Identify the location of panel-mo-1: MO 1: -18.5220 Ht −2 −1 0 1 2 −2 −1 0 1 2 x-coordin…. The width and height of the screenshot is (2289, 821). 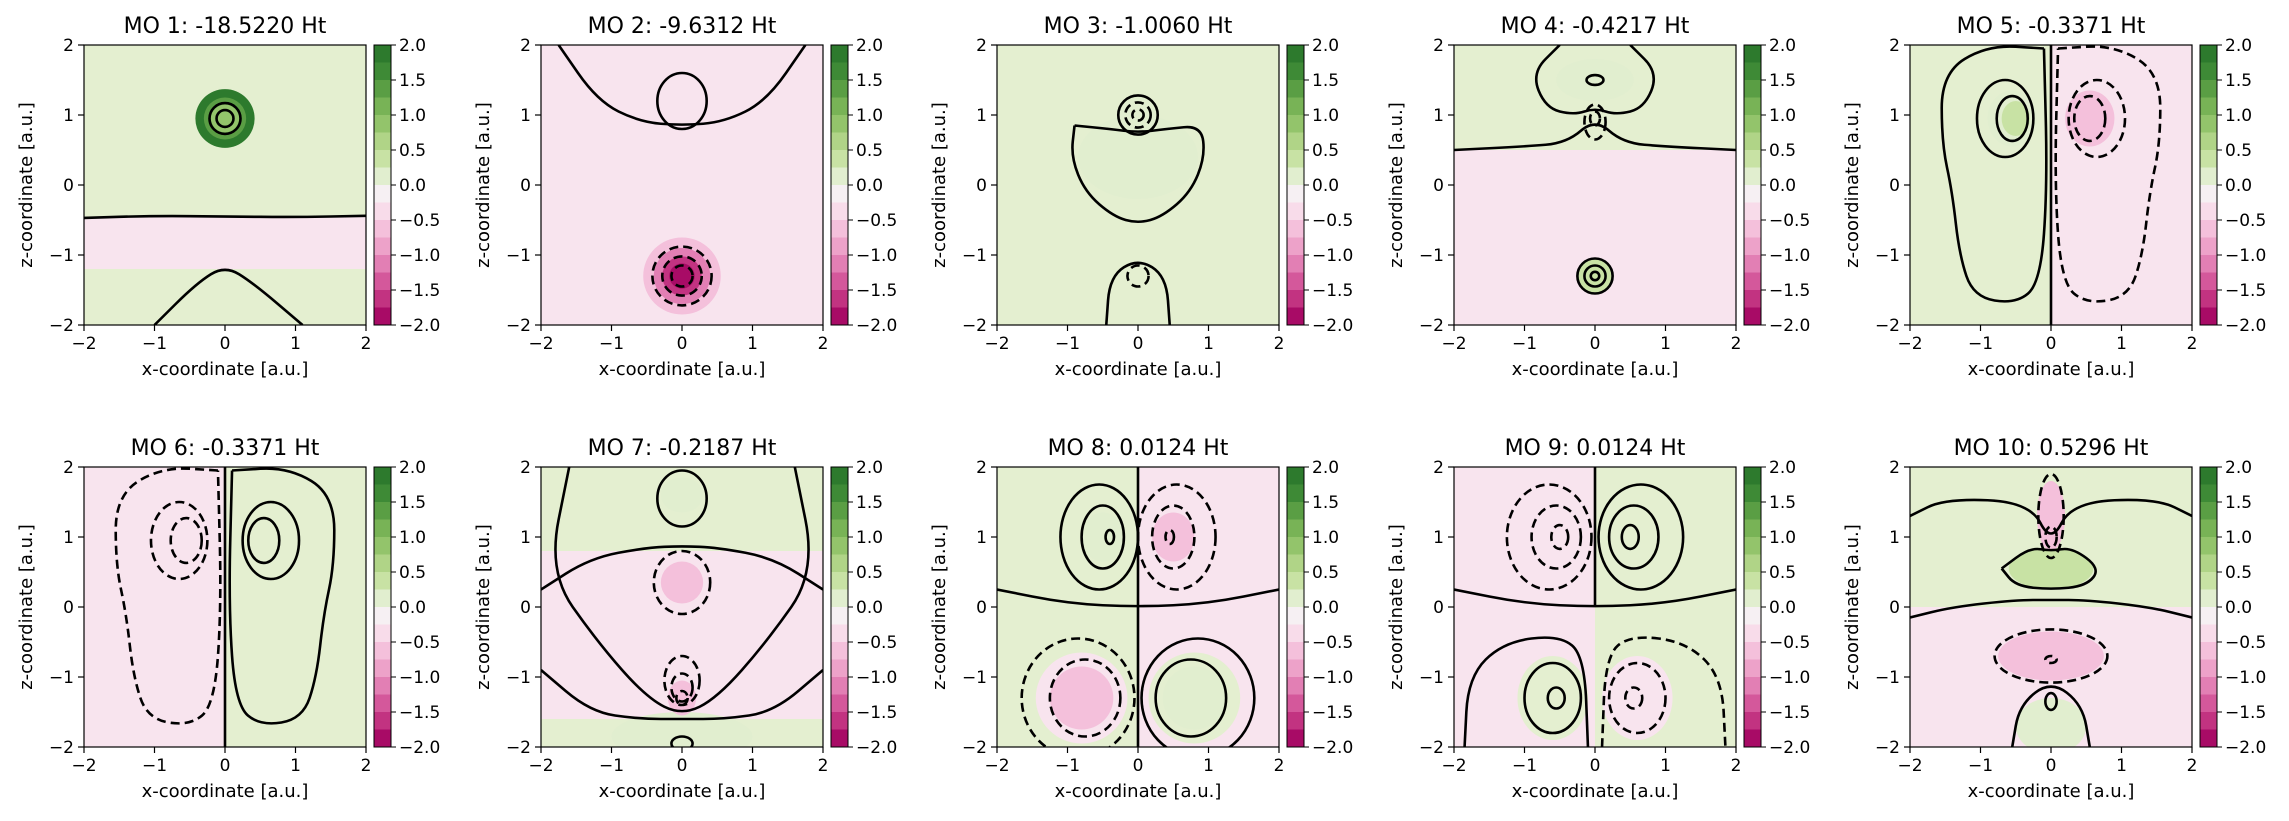
(228, 197).